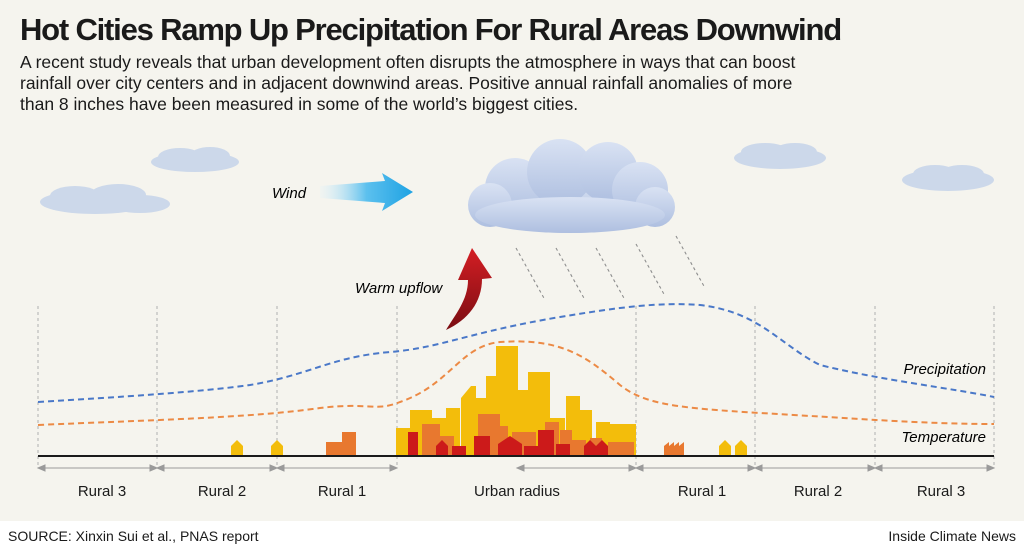  Describe the element at coordinates (517, 491) in the screenshot. I see `zone-label-urban-radius: Urban radius` at that location.